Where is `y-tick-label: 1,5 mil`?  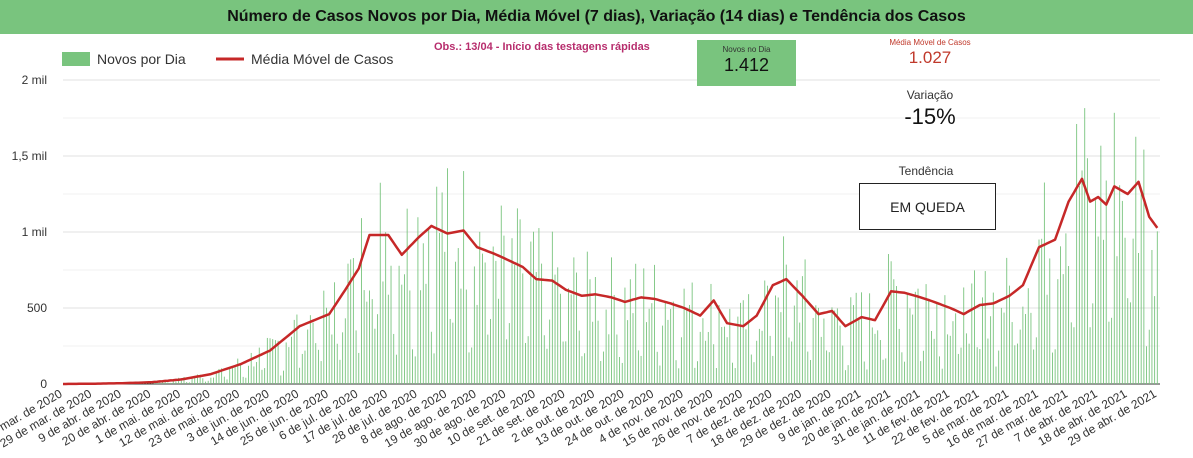 y-tick-label: 1,5 mil is located at coordinates (29, 156).